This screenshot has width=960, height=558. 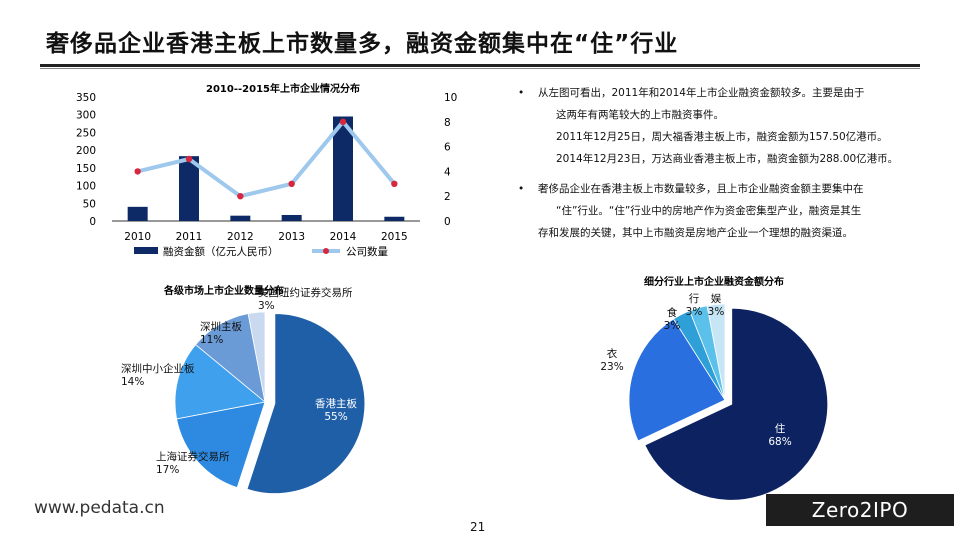 I want to click on bar-2014, so click(x=343, y=168).